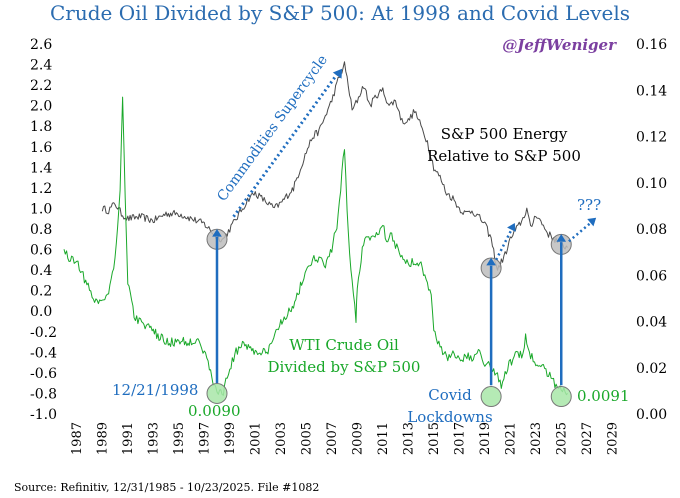 The width and height of the screenshot is (680, 498). What do you see at coordinates (651, 415) in the screenshot?
I see `right-tick-label: 0.00` at bounding box center [651, 415].